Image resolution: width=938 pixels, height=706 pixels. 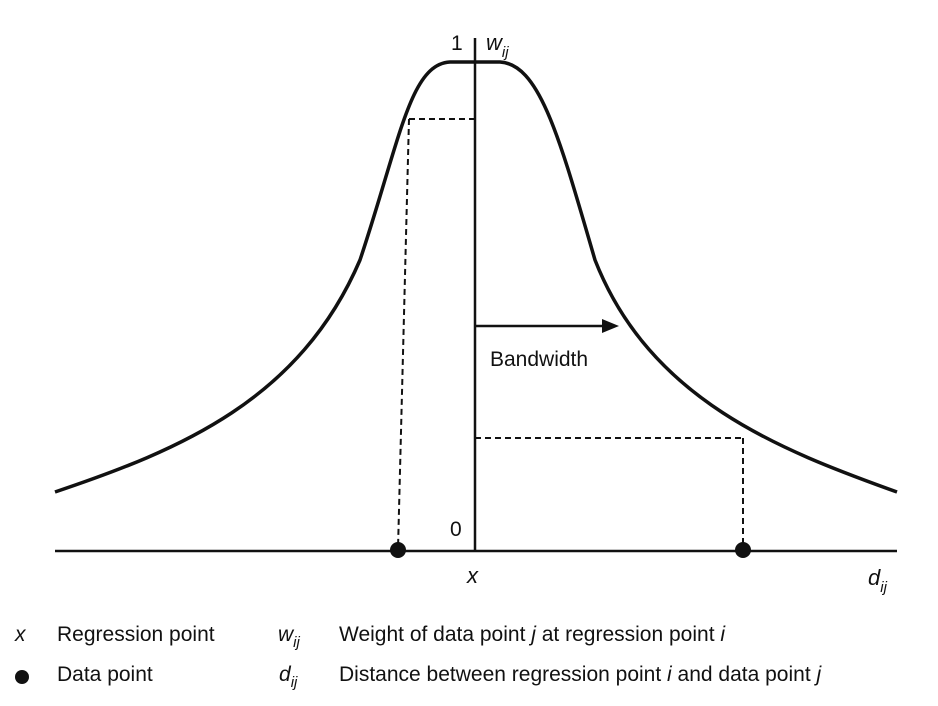 I want to click on distance-desc-b: and data point, so click(x=744, y=674).